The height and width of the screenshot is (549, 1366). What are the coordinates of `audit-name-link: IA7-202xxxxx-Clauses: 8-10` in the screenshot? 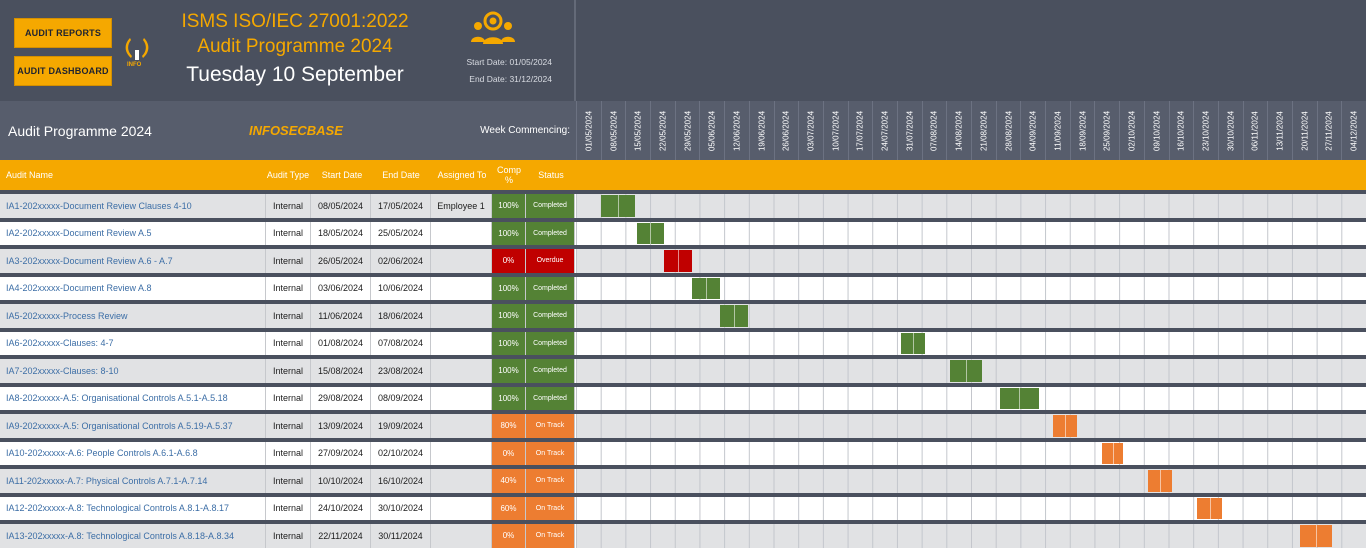 It's located at (133, 371).